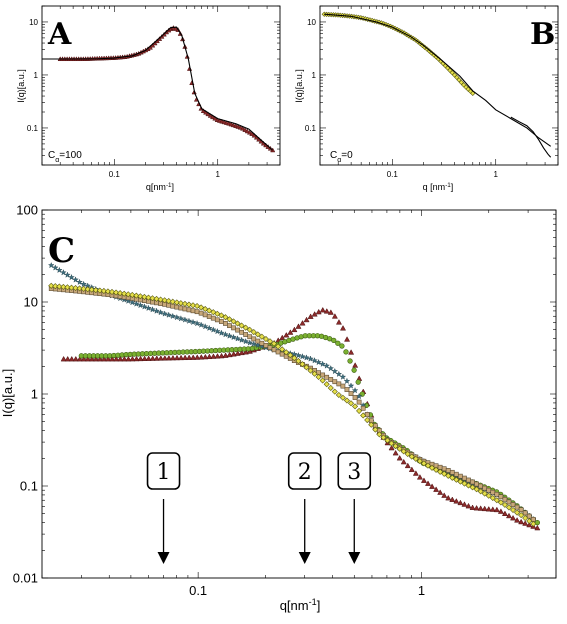 The width and height of the screenshot is (567, 624). Describe the element at coordinates (354, 472) in the screenshot. I see `arrow-label: 3` at that location.